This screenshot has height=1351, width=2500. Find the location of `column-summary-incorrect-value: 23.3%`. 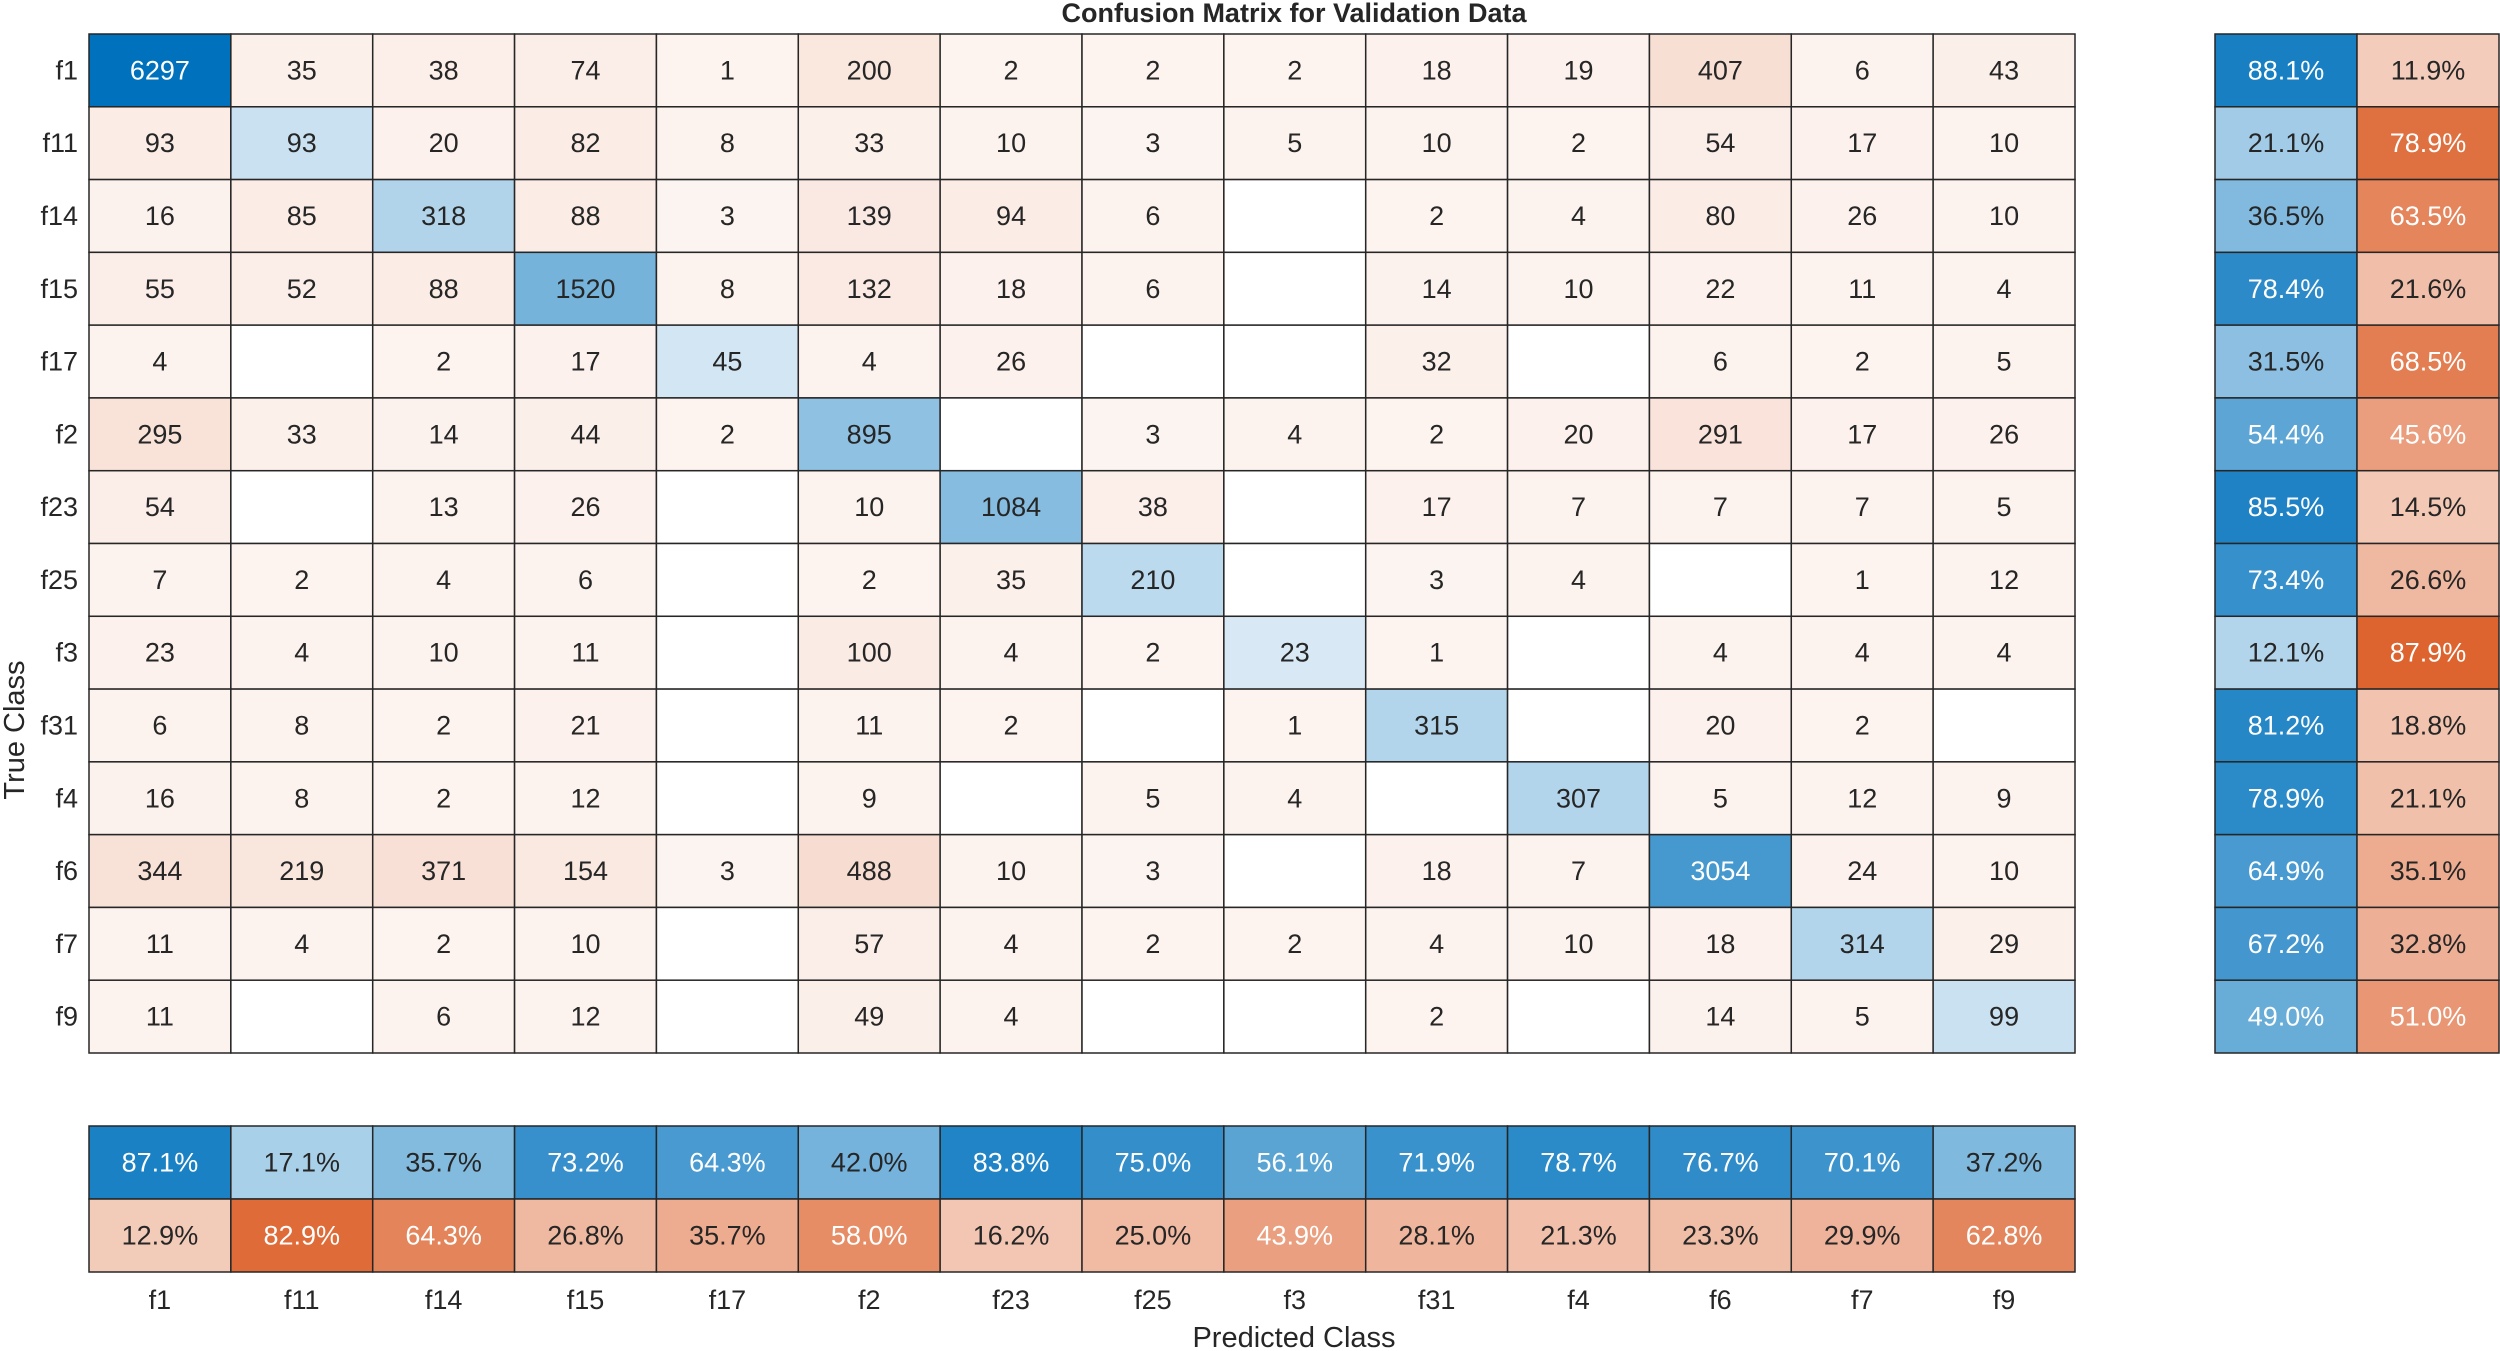

column-summary-incorrect-value: 23.3% is located at coordinates (1720, 1236).